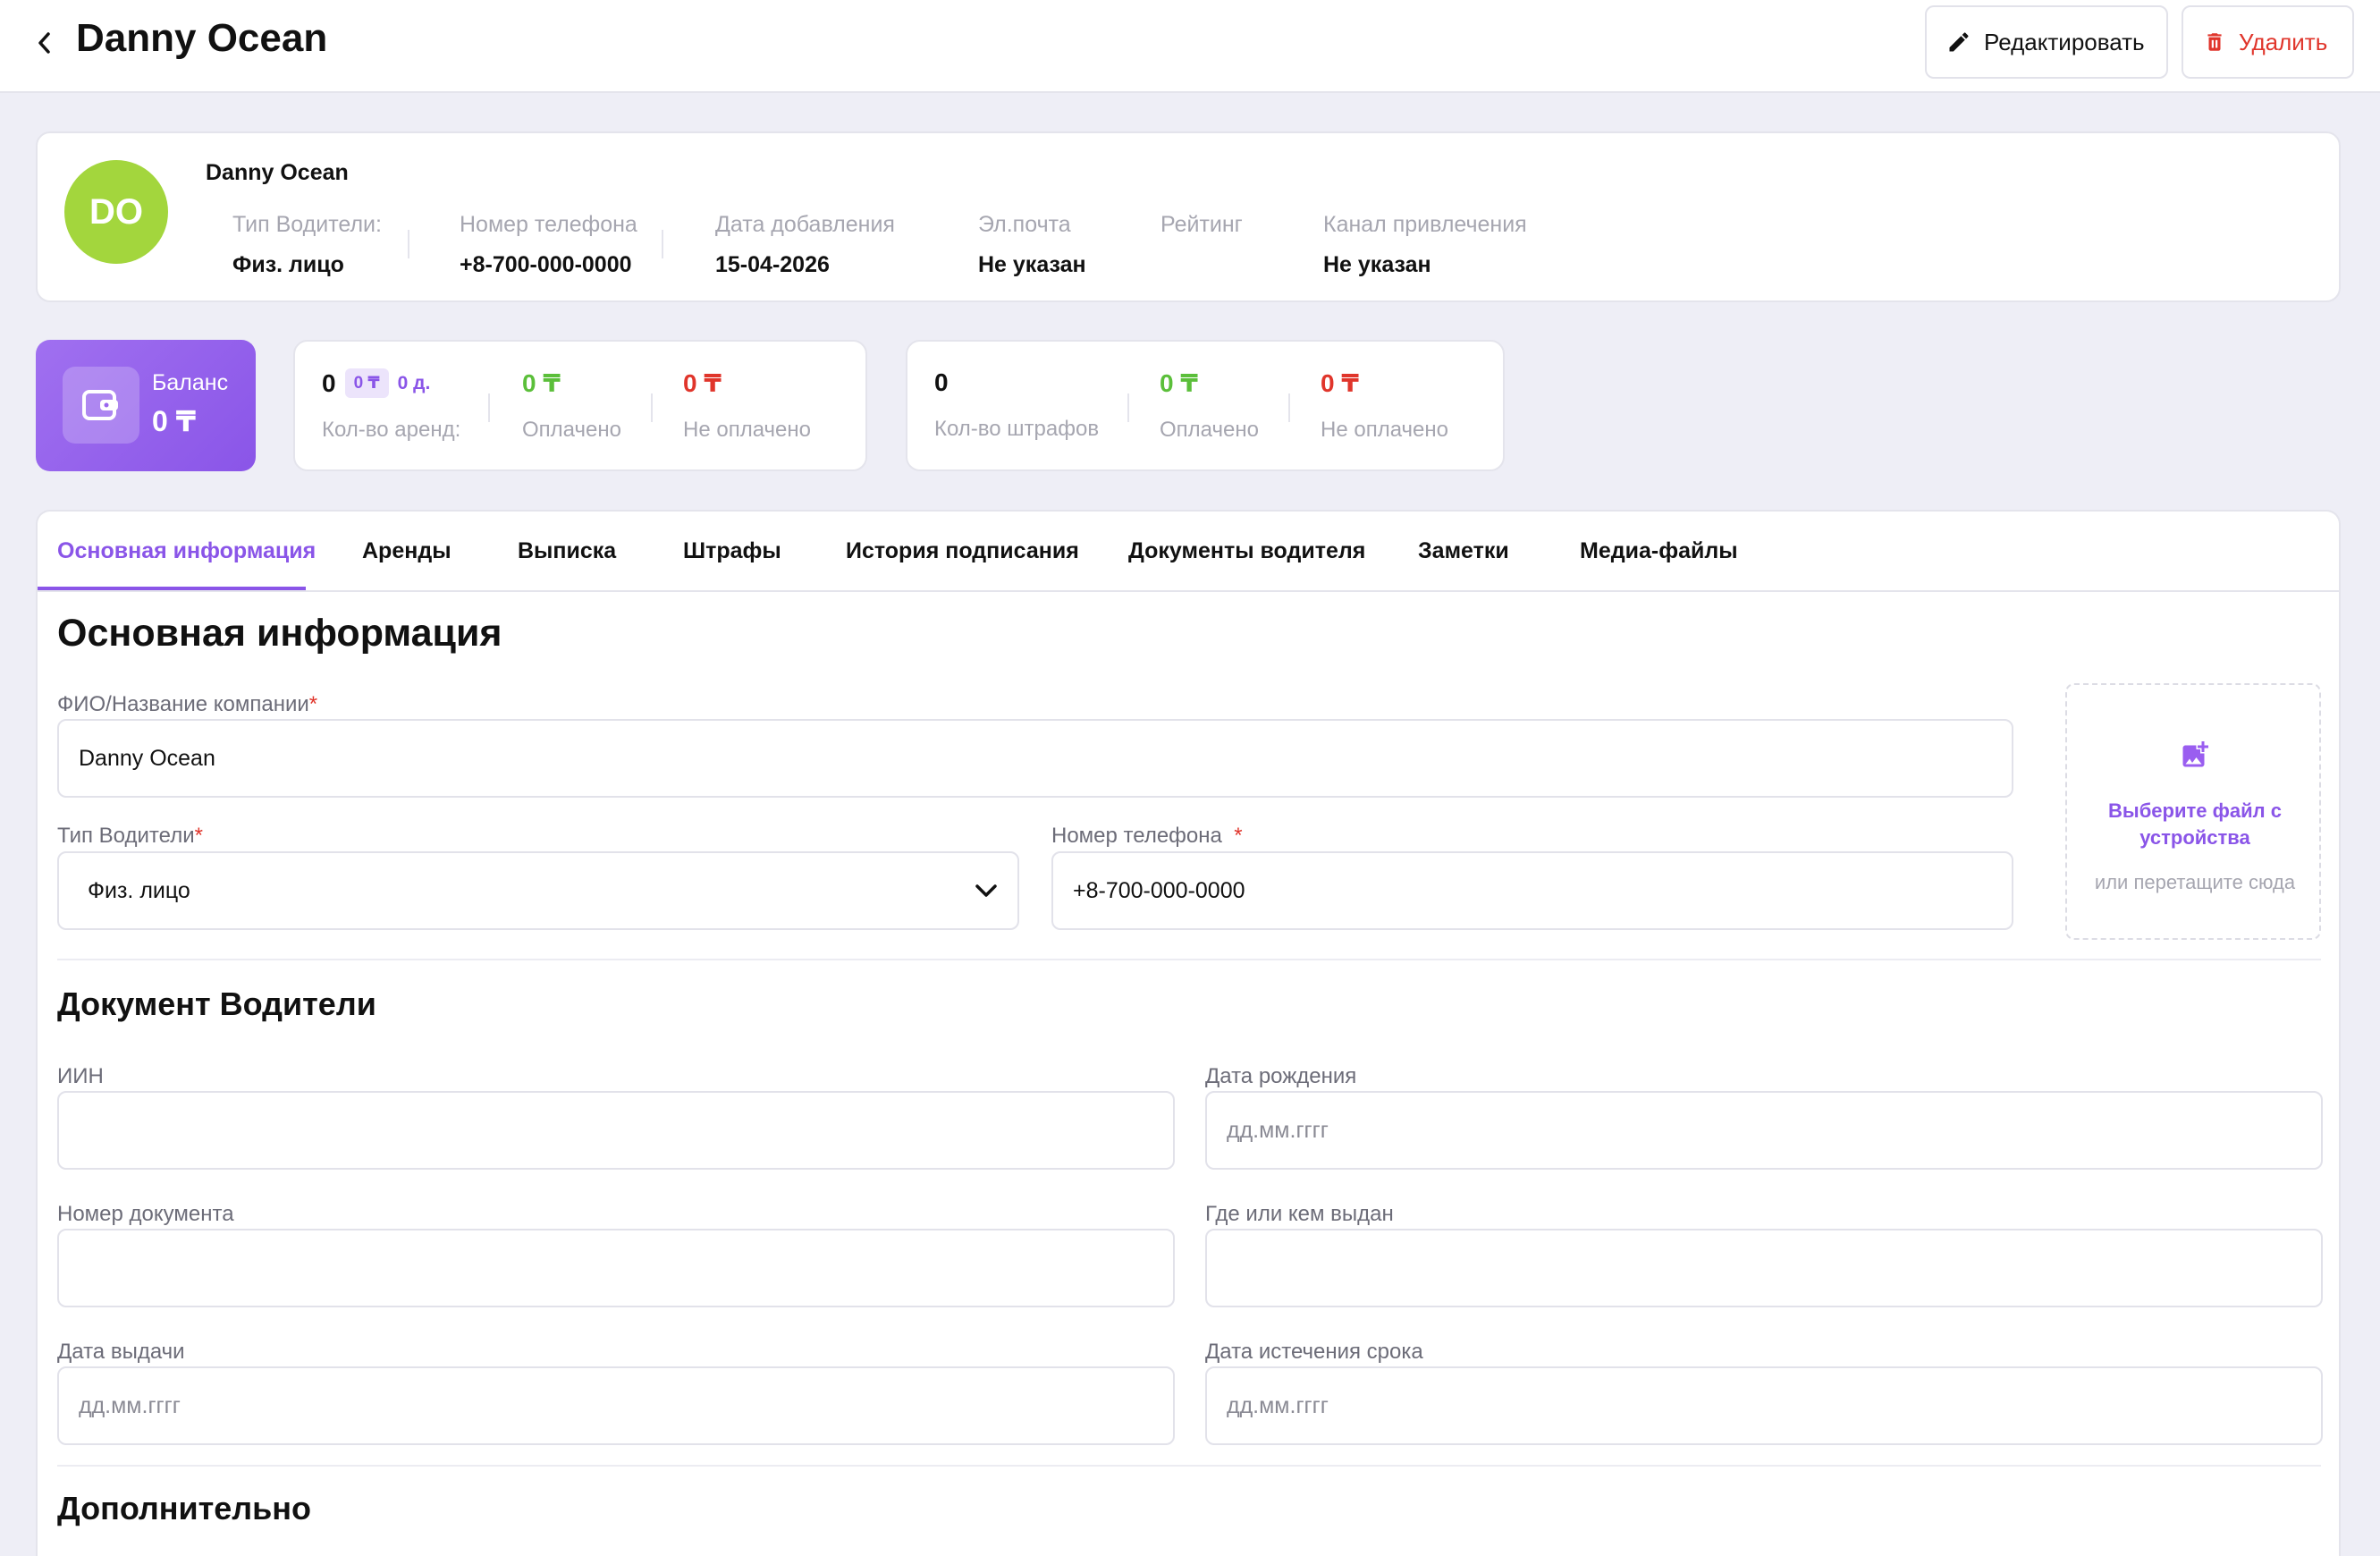 This screenshot has height=1556, width=2380. I want to click on birth-date-field-label: Дата рождения, so click(1281, 1076).